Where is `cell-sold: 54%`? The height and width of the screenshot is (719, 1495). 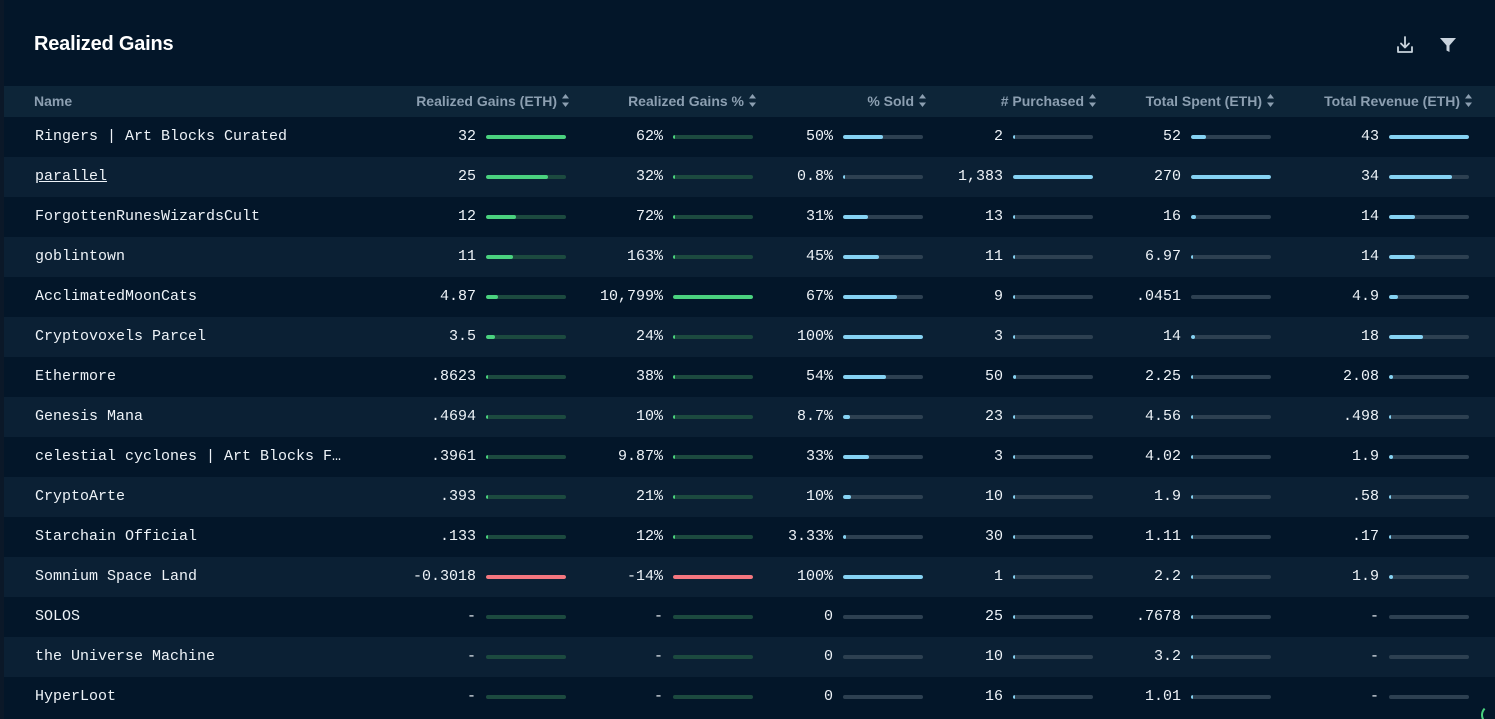
cell-sold: 54% is located at coordinates (819, 376).